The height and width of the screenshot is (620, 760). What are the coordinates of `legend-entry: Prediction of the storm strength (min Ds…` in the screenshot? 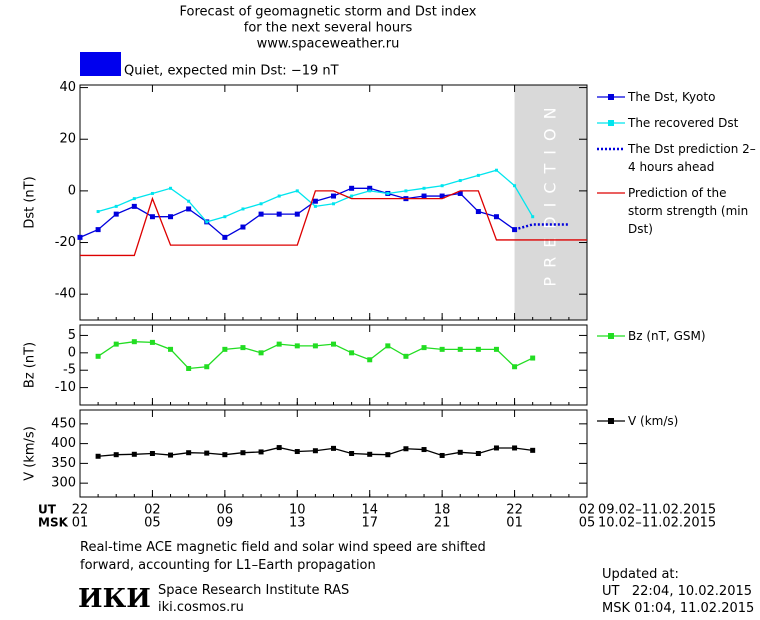 It's located at (688, 211).